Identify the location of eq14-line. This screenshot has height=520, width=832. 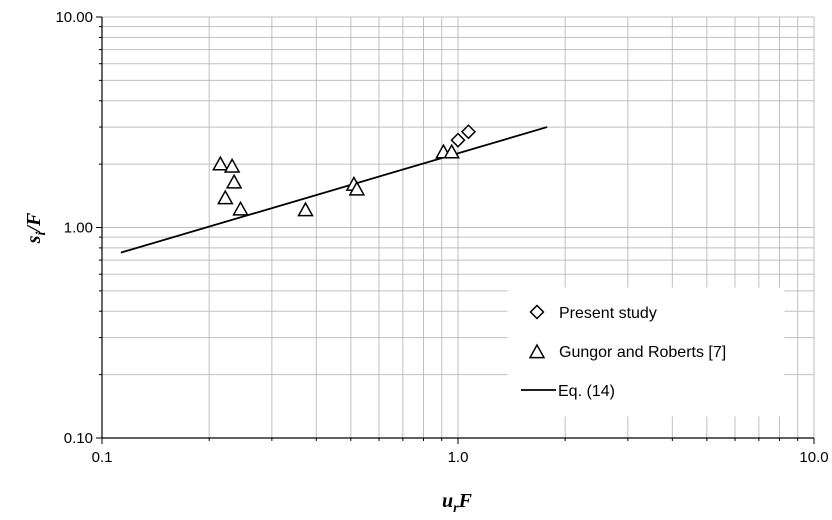
(334, 190).